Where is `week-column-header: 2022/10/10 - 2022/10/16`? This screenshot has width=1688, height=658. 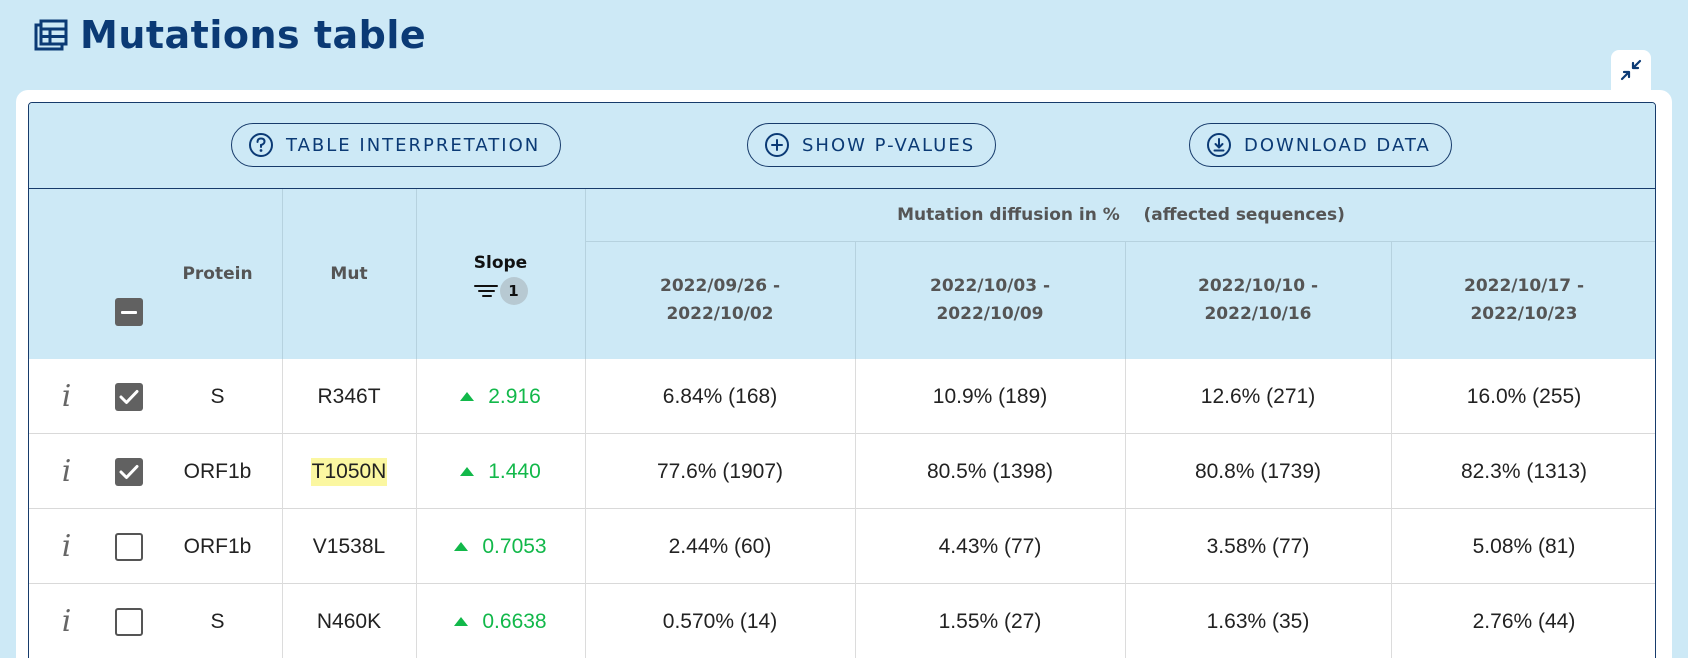
week-column-header: 2022/10/10 - 2022/10/16 is located at coordinates (1258, 300).